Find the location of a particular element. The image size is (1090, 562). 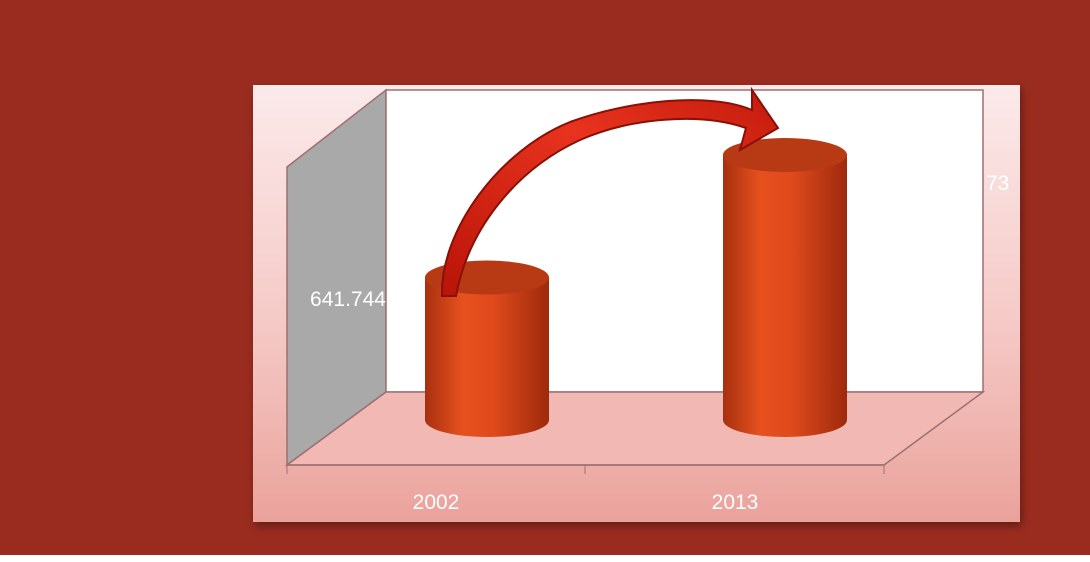

x-tick-label: 2013 is located at coordinates (735, 502).